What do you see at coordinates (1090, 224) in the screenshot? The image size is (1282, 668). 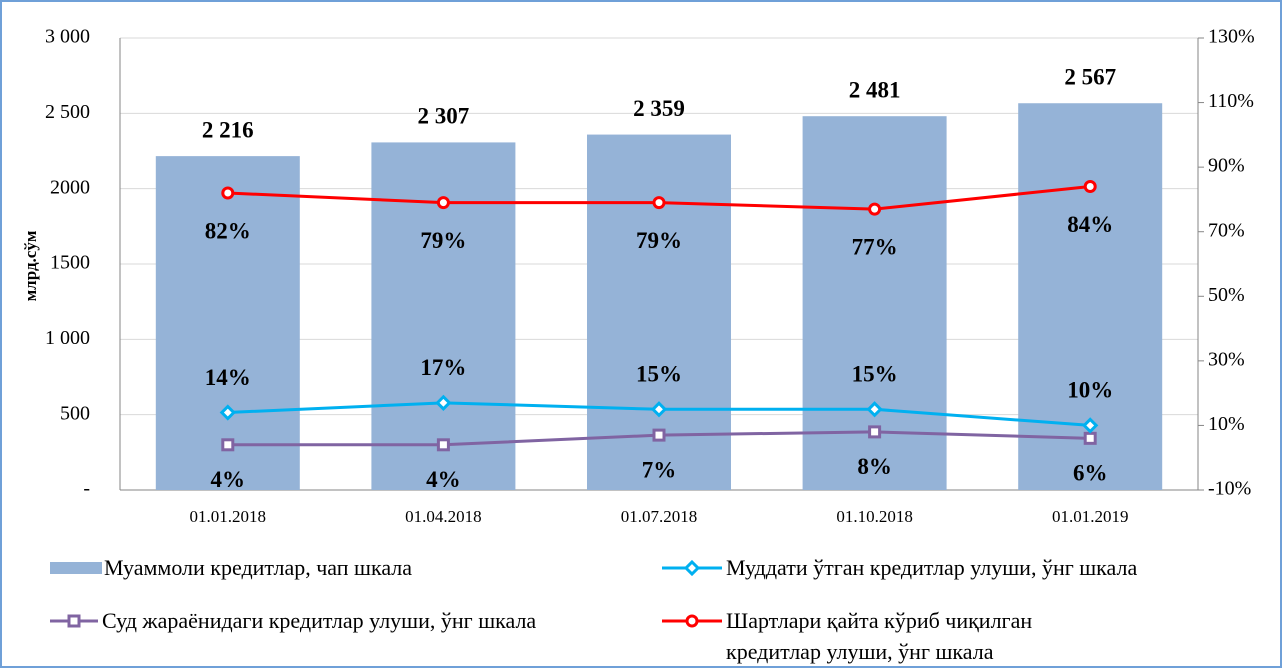 I see `data-label: 84%` at bounding box center [1090, 224].